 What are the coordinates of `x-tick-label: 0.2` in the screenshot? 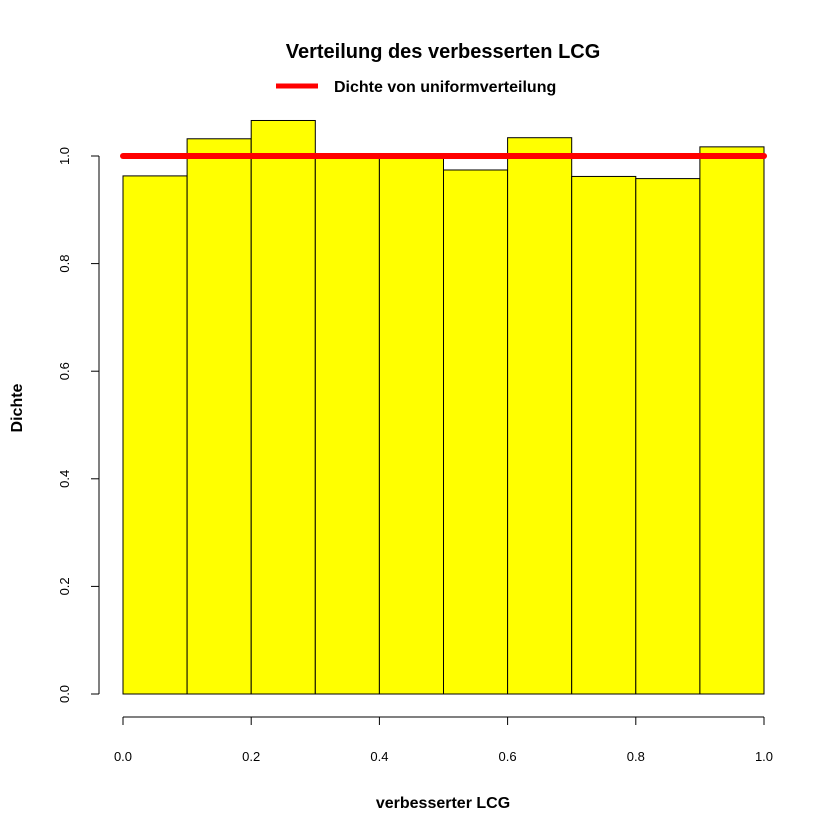 It's located at (251, 756).